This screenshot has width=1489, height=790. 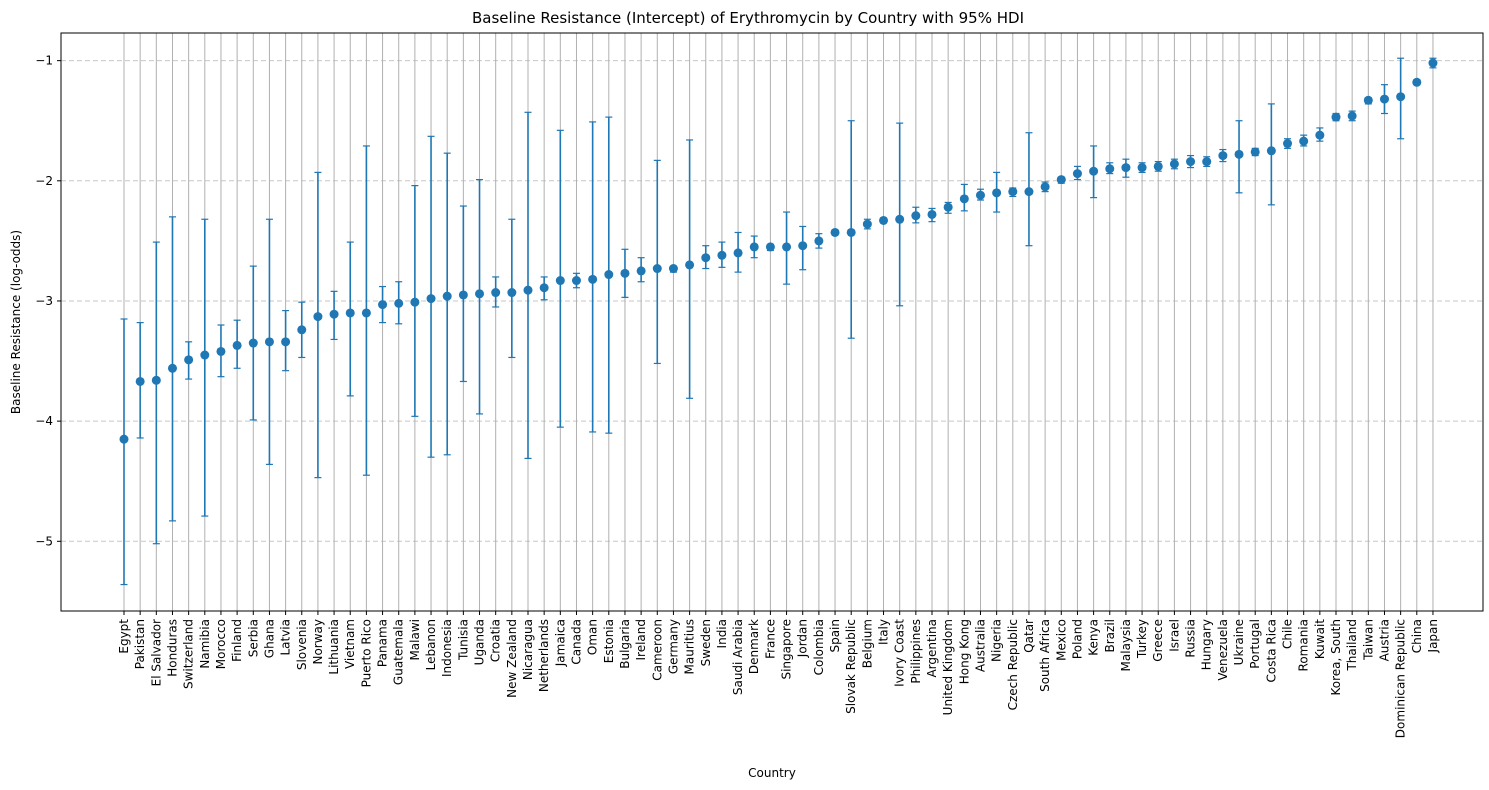 What do you see at coordinates (1368, 640) in the screenshot?
I see `x-tick-label: Taiwan` at bounding box center [1368, 640].